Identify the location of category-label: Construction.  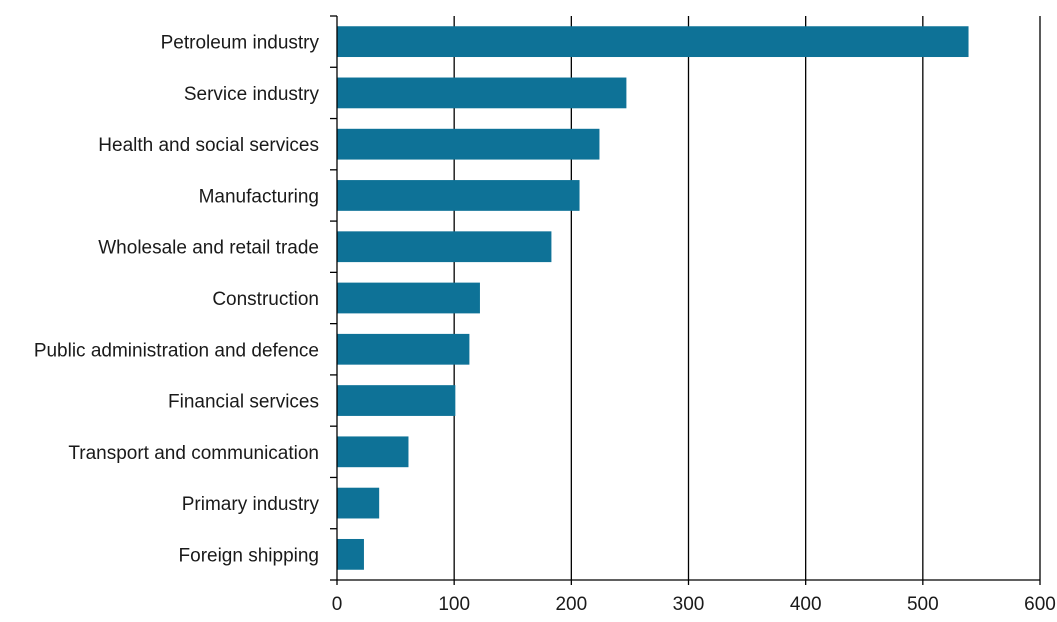
(265, 299).